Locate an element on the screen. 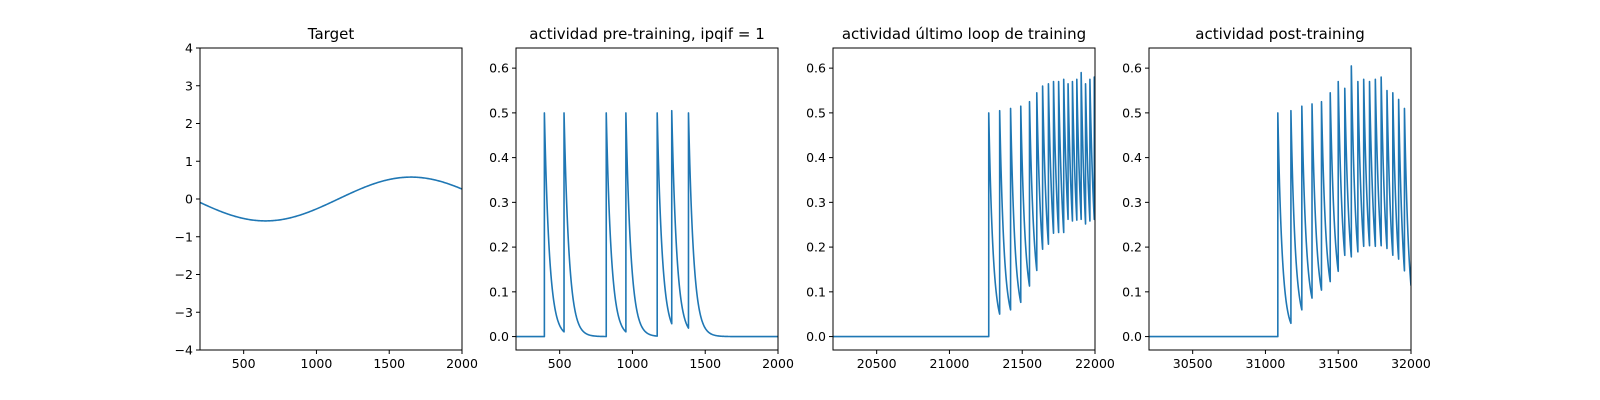 The height and width of the screenshot is (400, 1600). x-tick-label: 31500 is located at coordinates (1338, 363).